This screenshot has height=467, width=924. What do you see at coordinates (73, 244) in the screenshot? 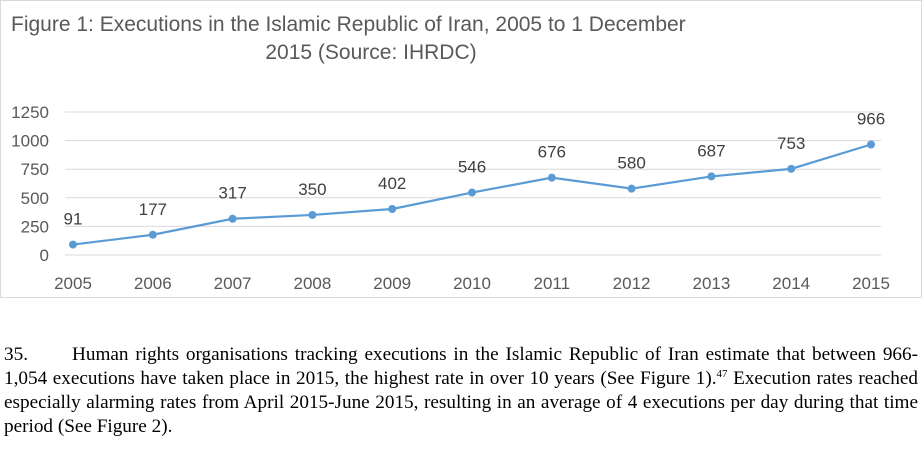
I see `data-point-2005` at bounding box center [73, 244].